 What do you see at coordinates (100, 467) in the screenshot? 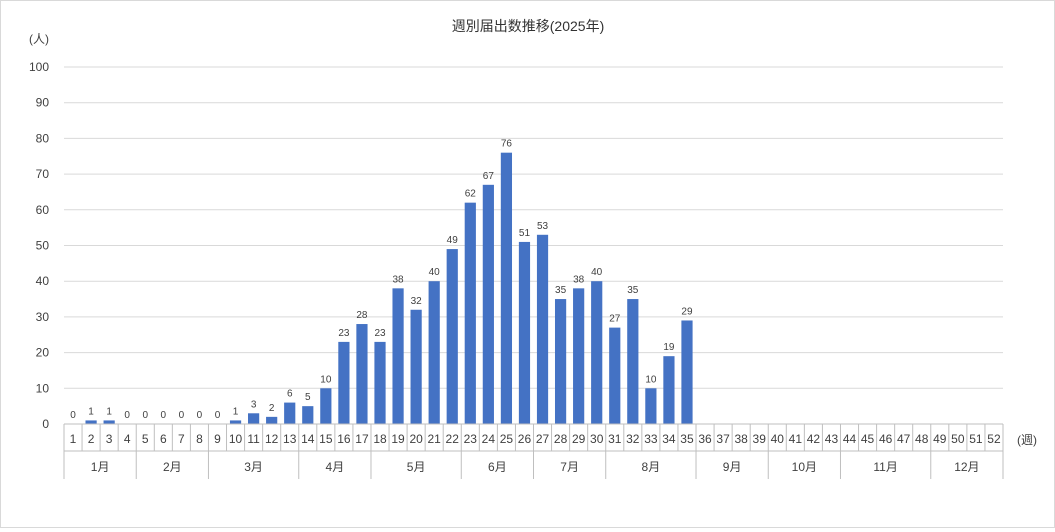
I see `month-label: 1月` at bounding box center [100, 467].